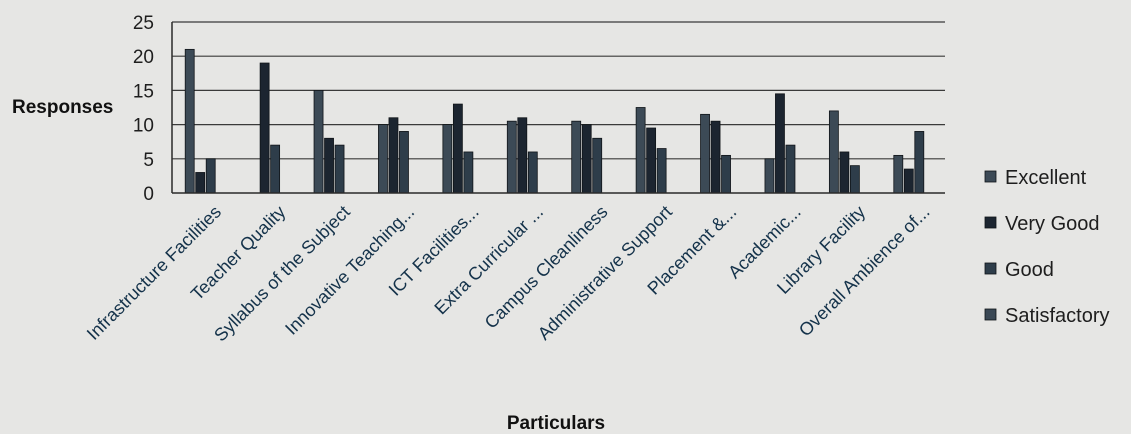 The image size is (1131, 434). I want to click on legend-label: Satisfactory, so click(1057, 316).